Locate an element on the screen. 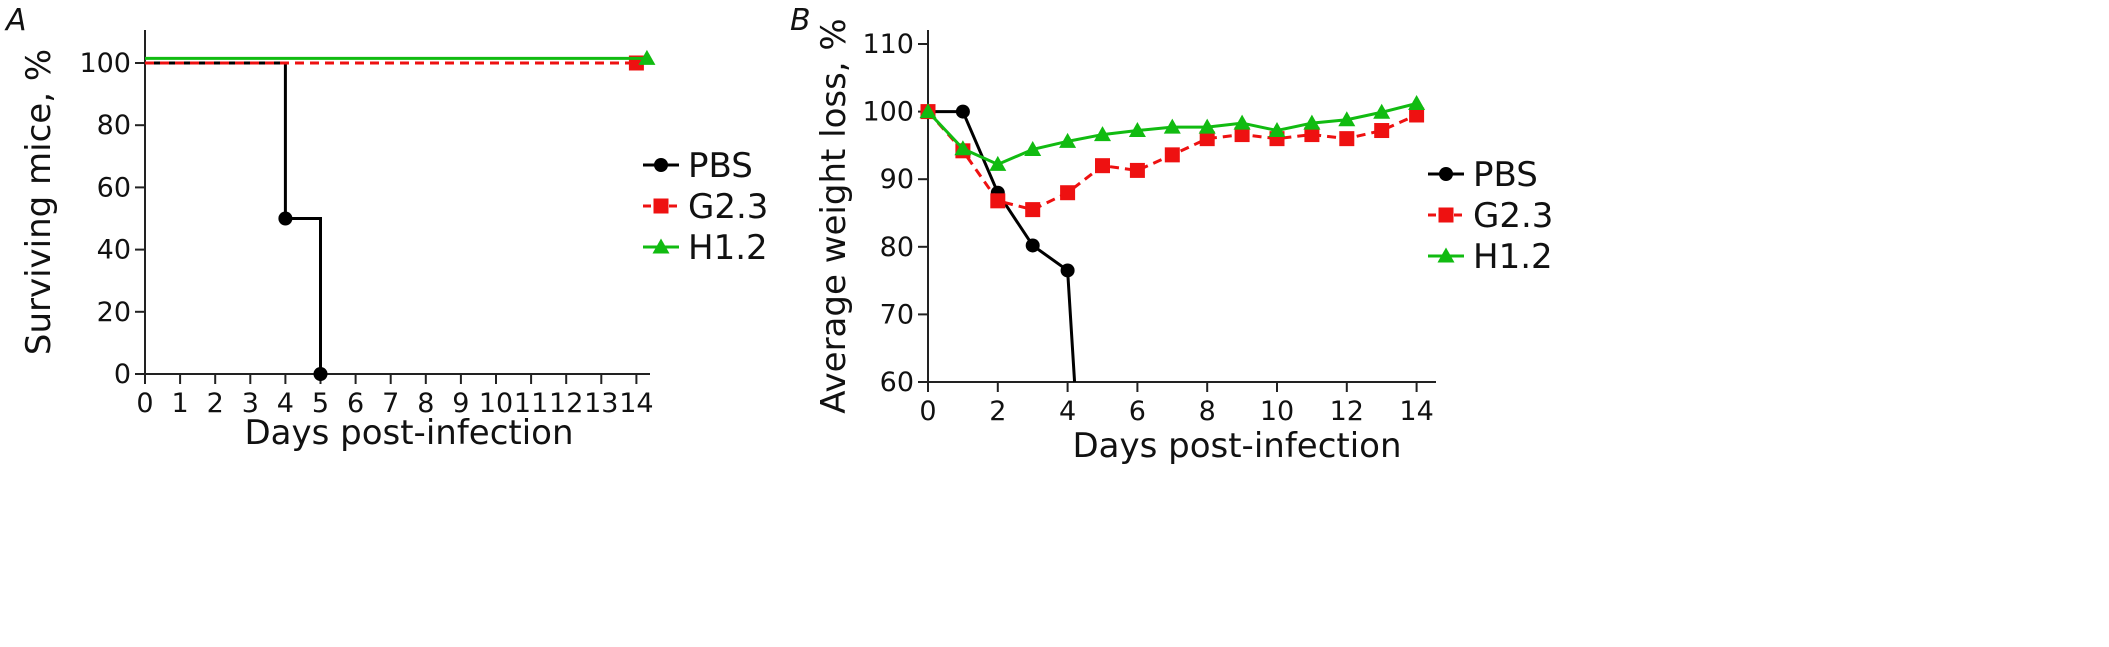 The image size is (2109, 647). series-line is located at coordinates (1002, 246).